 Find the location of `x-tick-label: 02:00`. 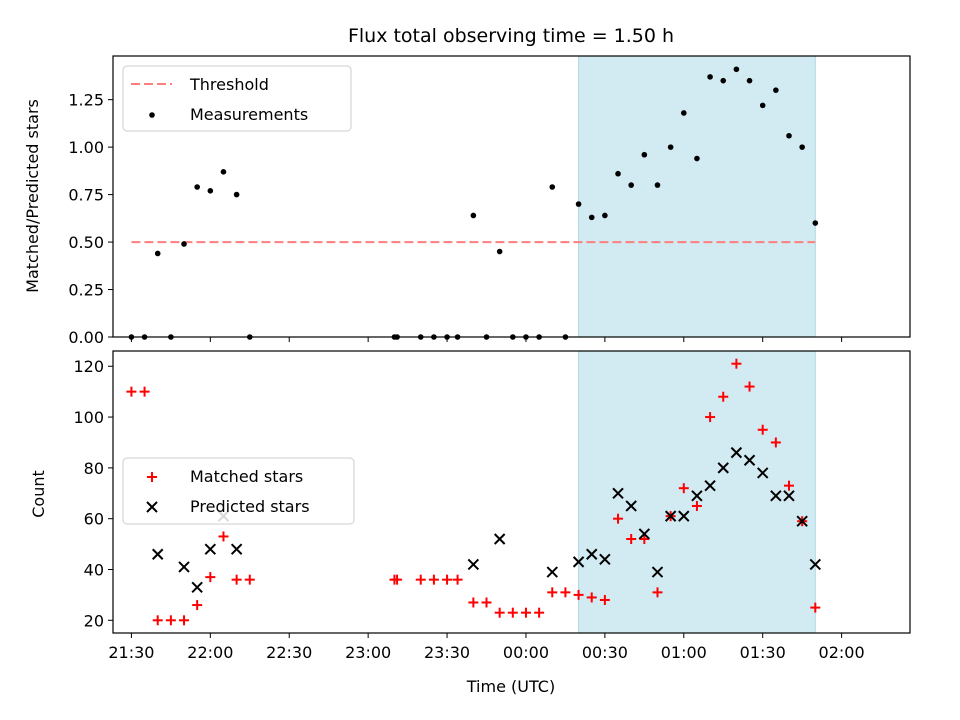

x-tick-label: 02:00 is located at coordinates (842, 652).